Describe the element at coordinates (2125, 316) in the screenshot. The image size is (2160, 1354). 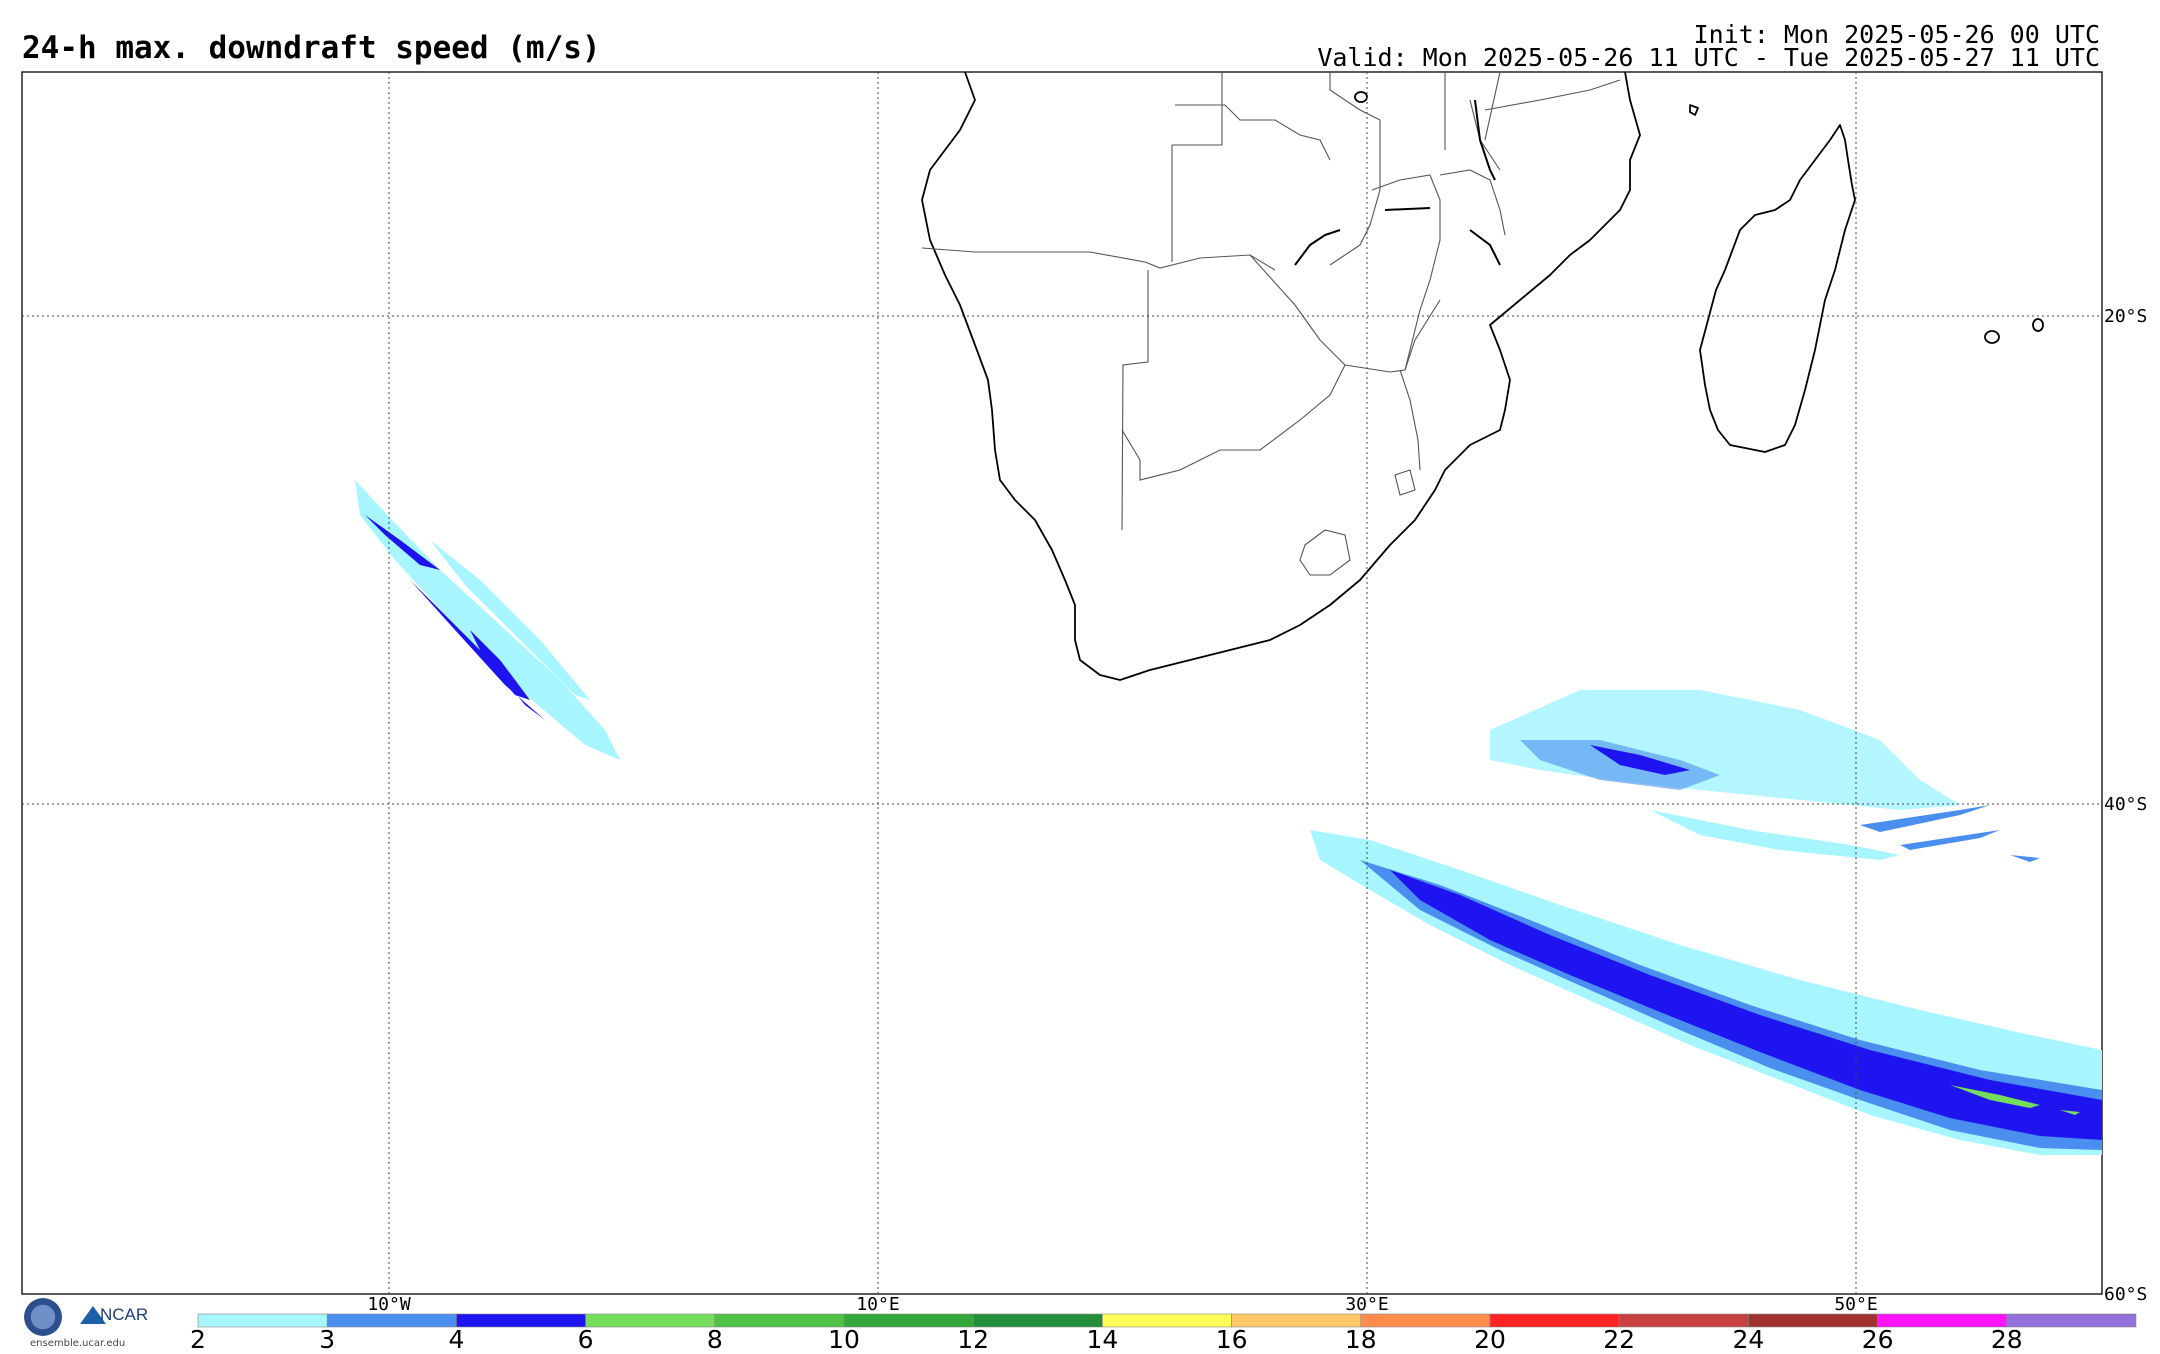
I see `lat-label-20s: 20°S` at that location.